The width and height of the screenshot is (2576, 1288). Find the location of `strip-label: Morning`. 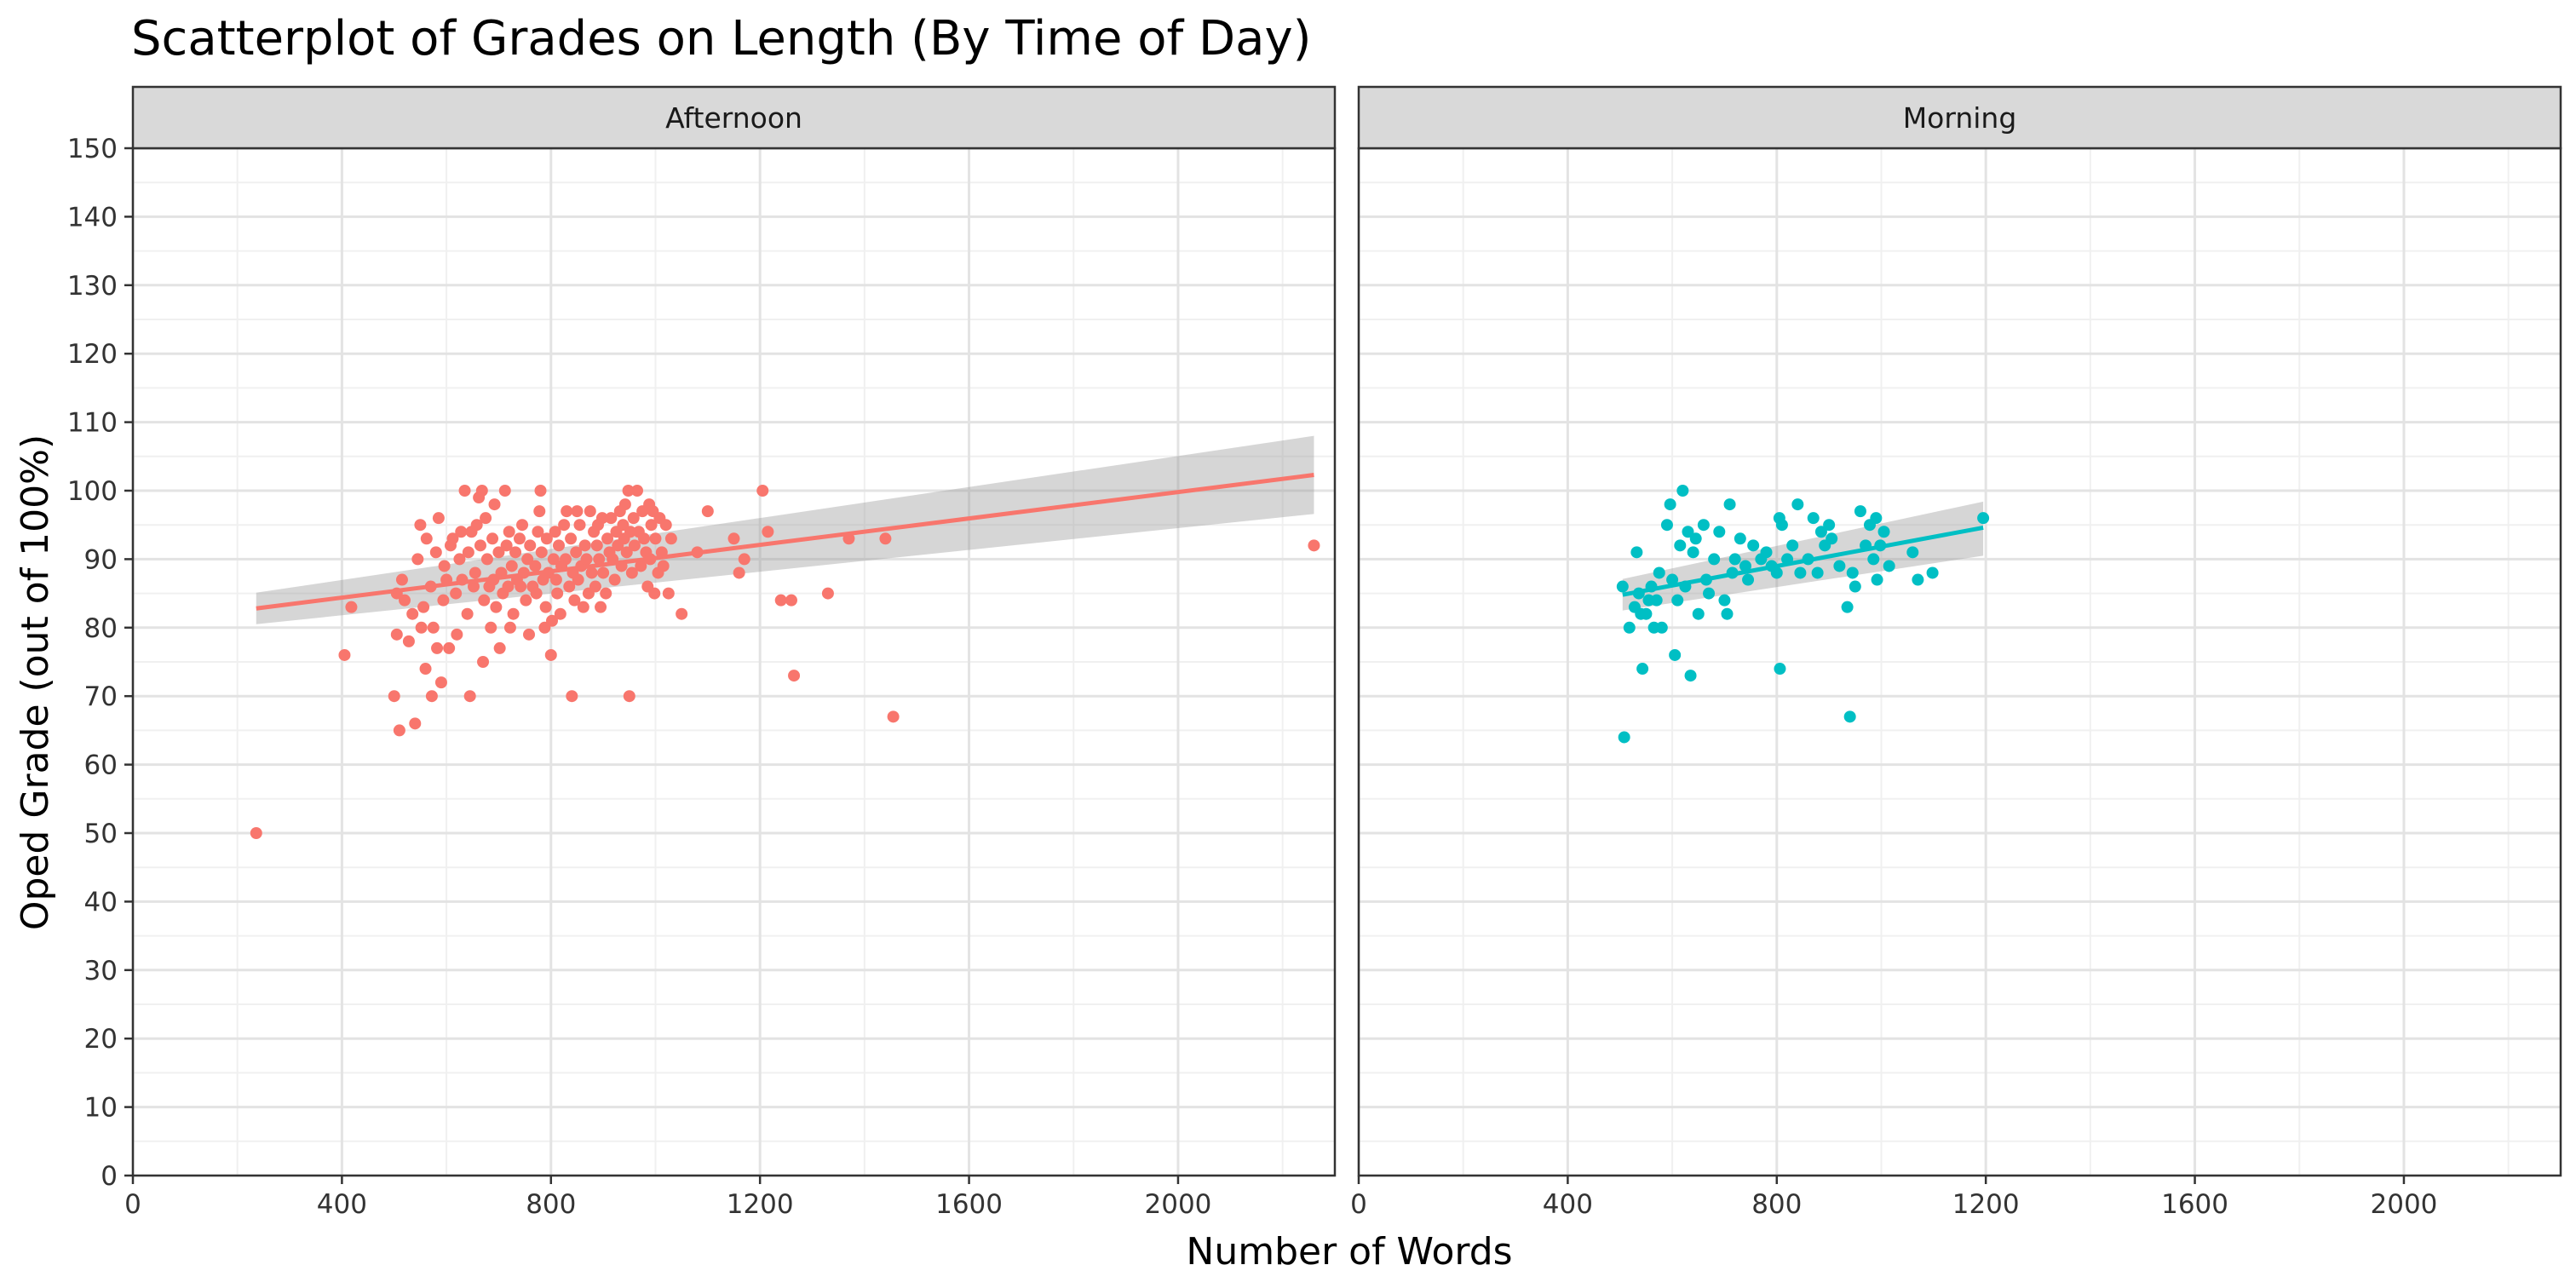

strip-label: Morning is located at coordinates (1960, 118).